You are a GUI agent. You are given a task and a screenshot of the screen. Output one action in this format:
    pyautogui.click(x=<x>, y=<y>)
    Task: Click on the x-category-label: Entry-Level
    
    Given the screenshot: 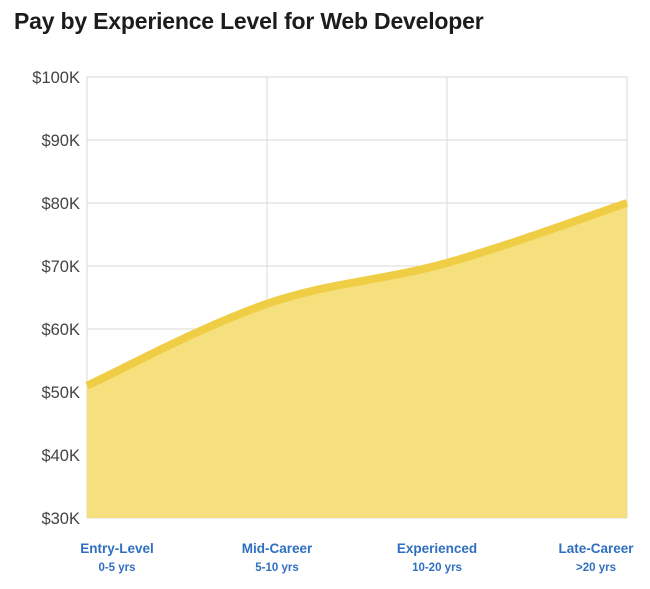 What is the action you would take?
    pyautogui.click(x=117, y=548)
    